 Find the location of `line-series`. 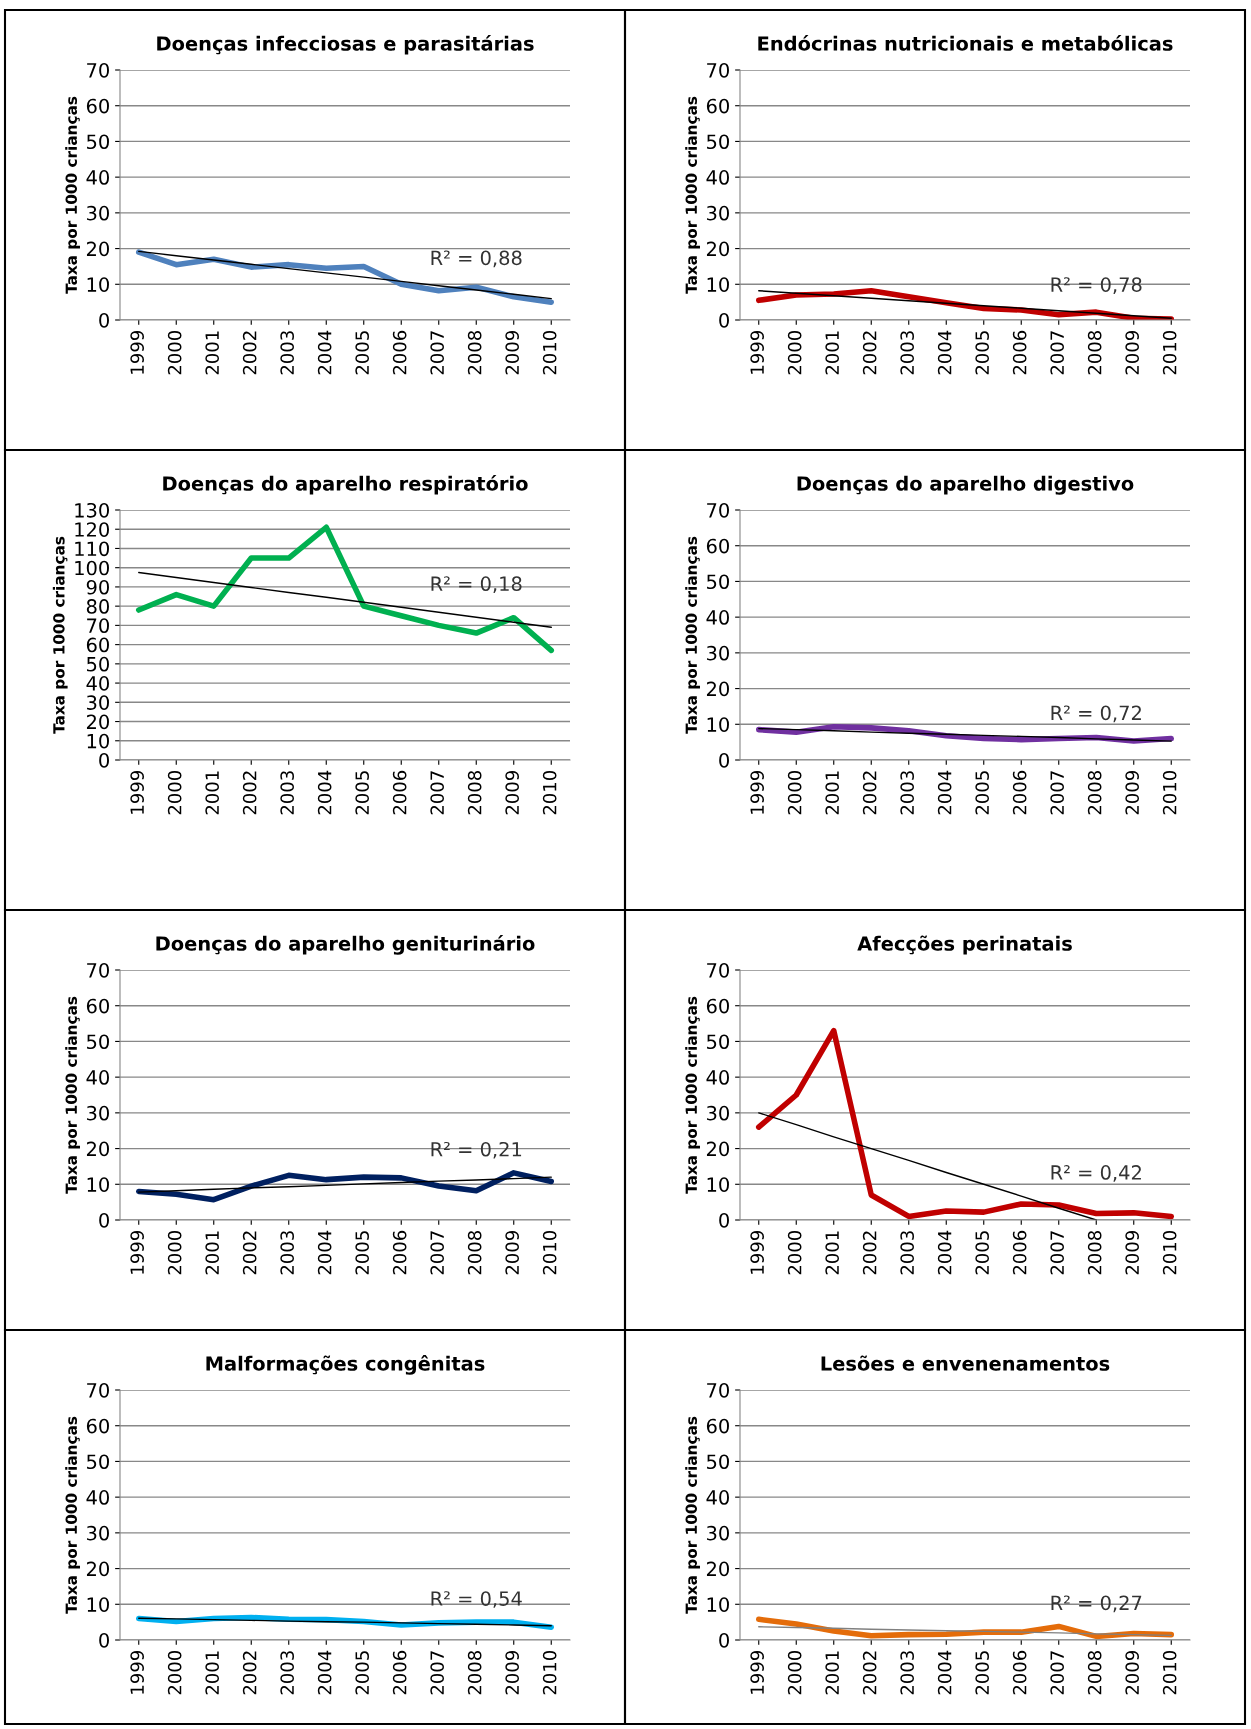

line-series is located at coordinates (345, 600).